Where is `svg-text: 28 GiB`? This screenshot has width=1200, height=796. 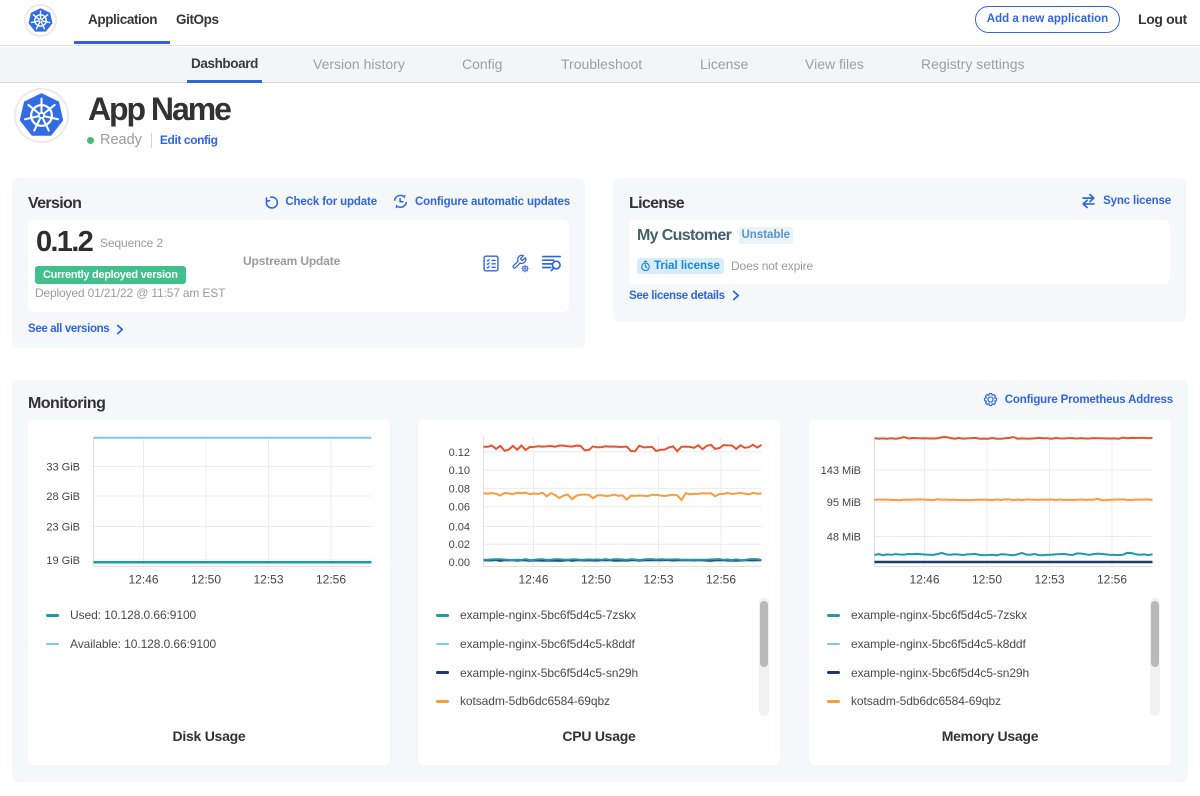 svg-text: 28 GiB is located at coordinates (63, 497).